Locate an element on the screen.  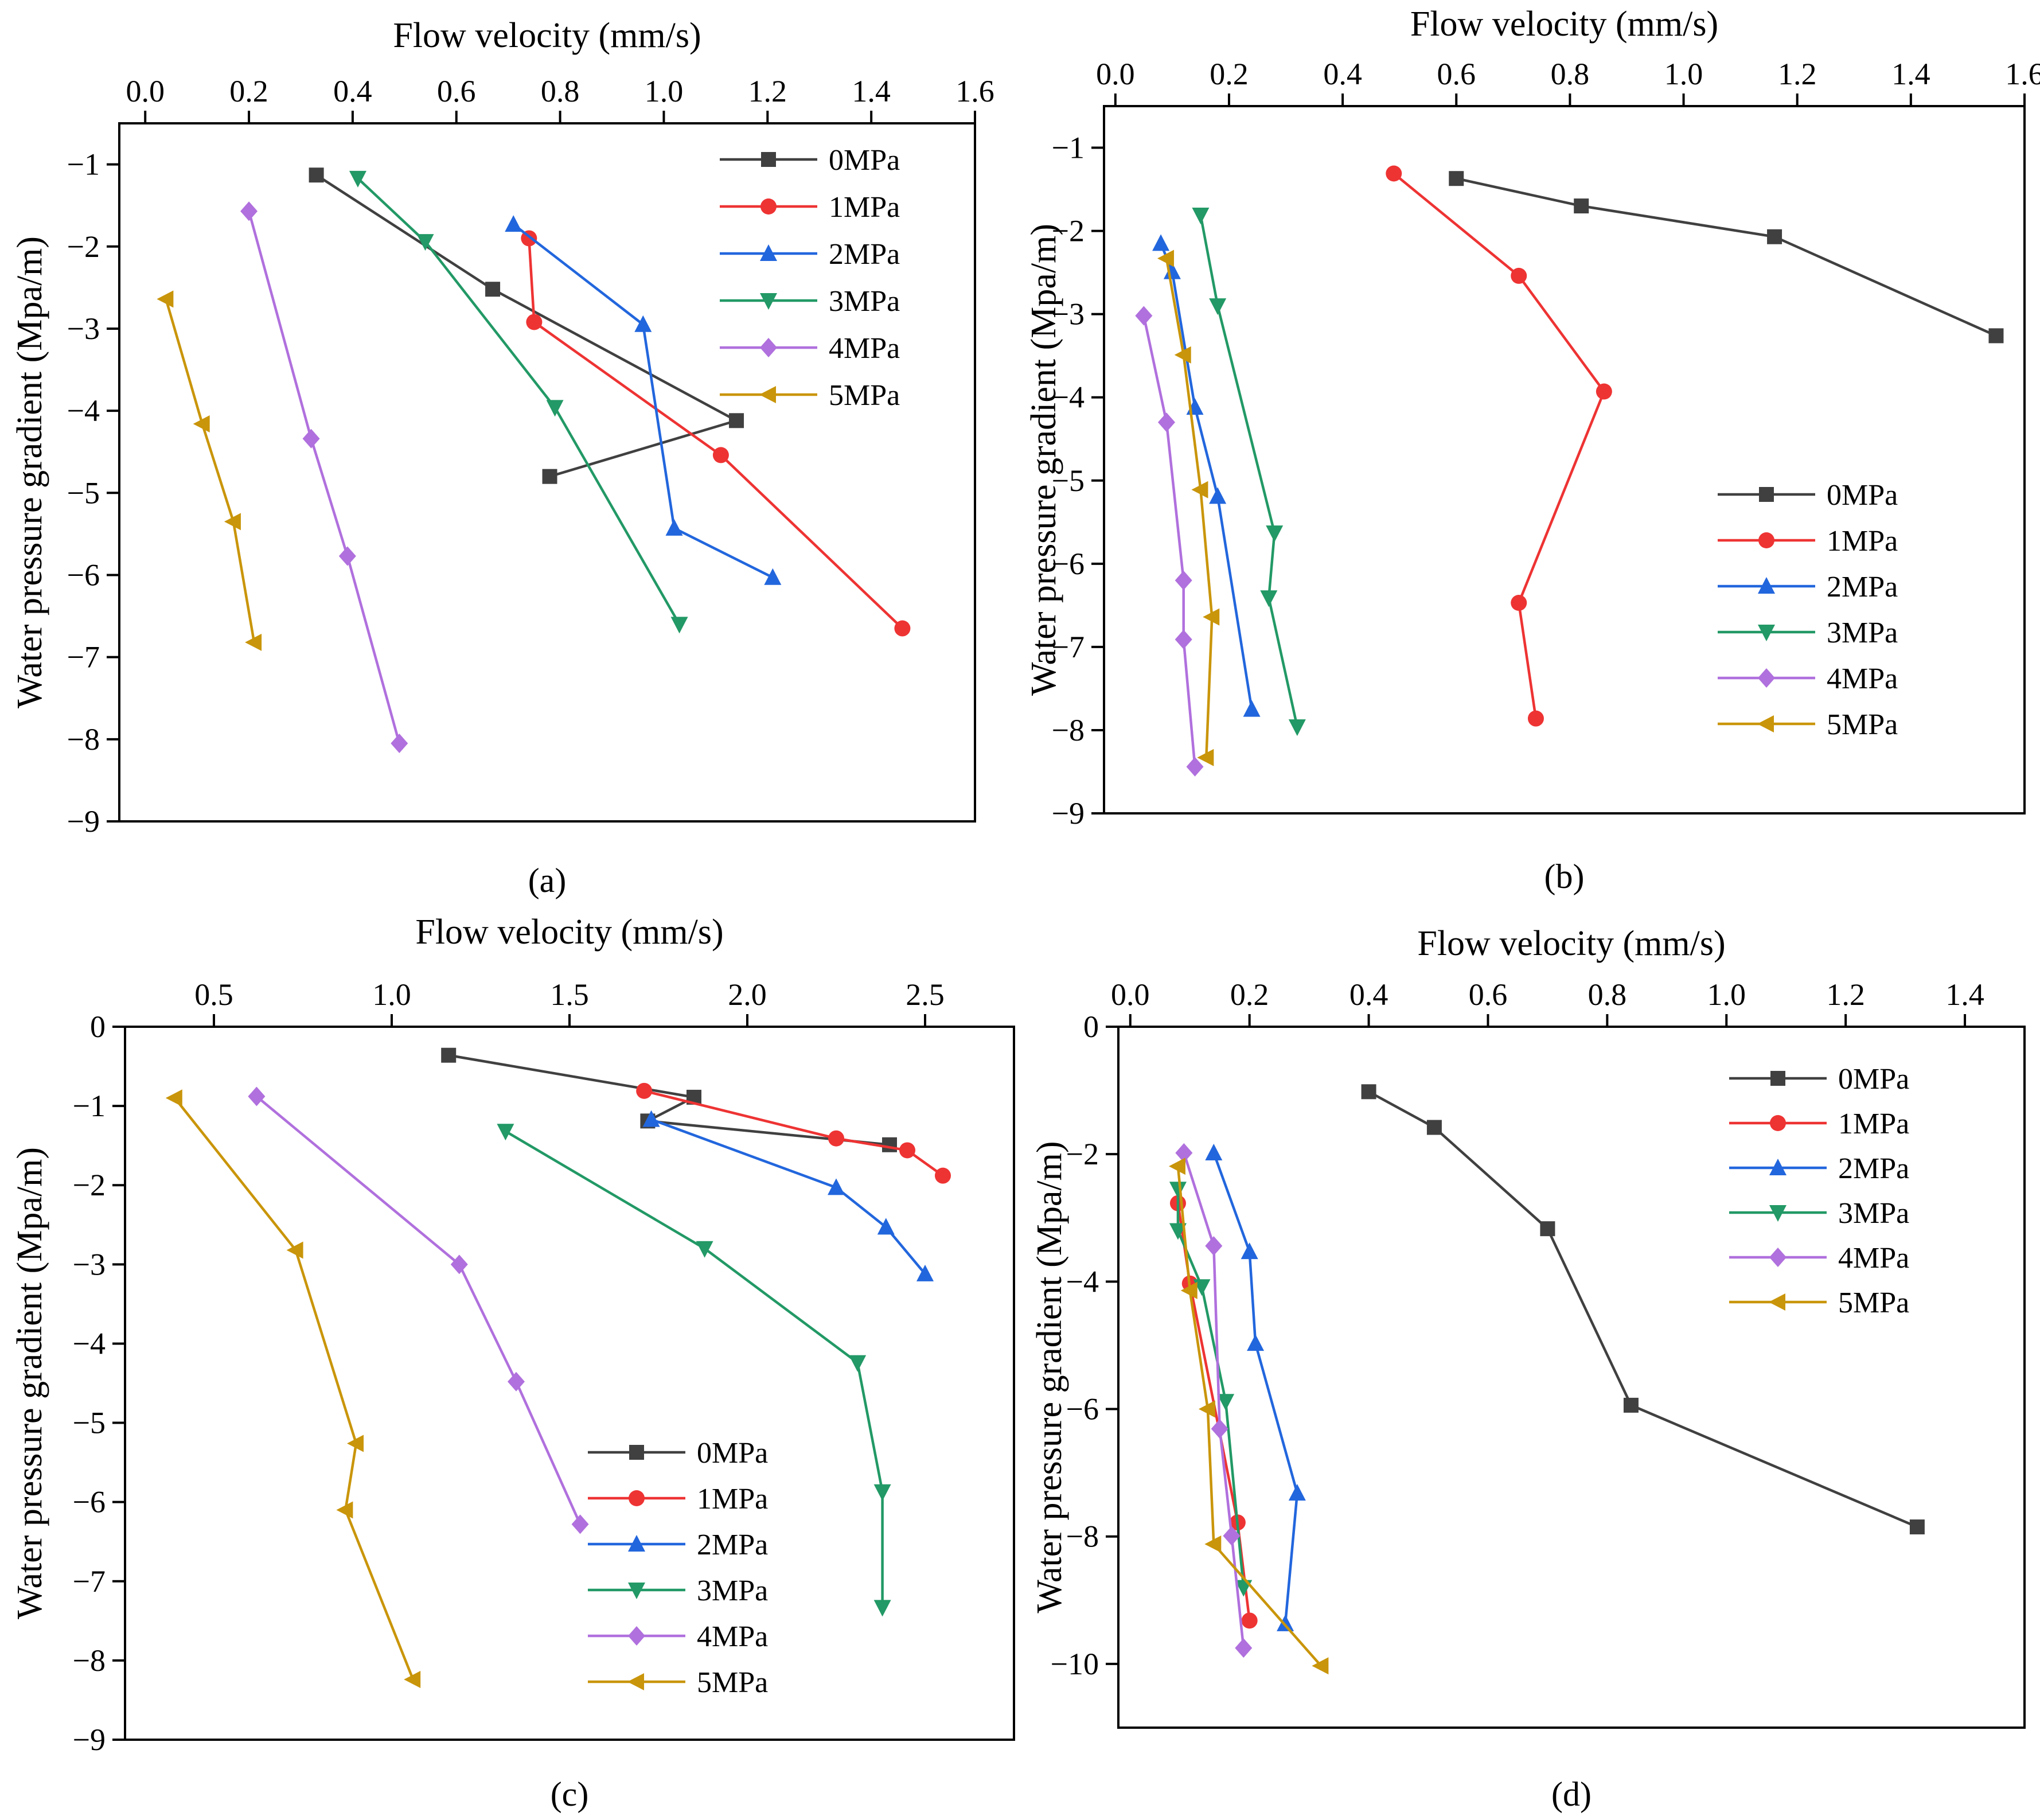
legend-label: 5MPa is located at coordinates (732, 1683).